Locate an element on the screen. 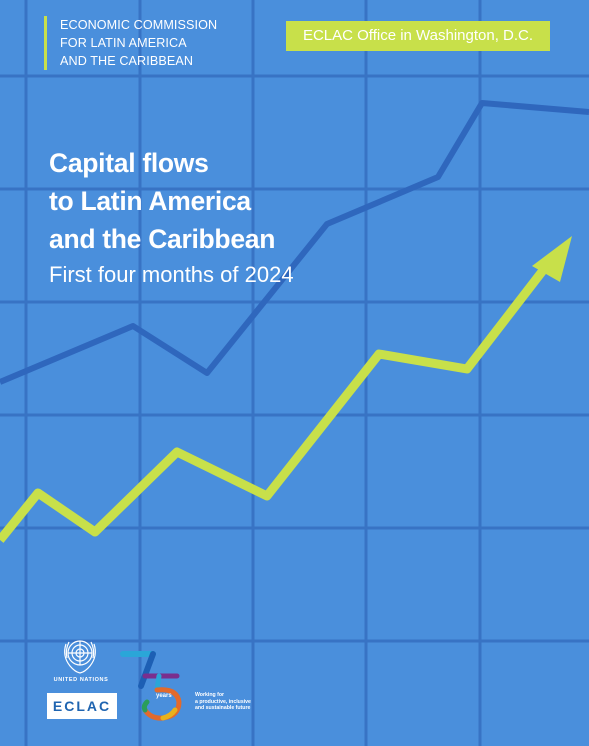 This screenshot has height=746, width=589. tagline-line: a productive, inclusive is located at coordinates (223, 701).